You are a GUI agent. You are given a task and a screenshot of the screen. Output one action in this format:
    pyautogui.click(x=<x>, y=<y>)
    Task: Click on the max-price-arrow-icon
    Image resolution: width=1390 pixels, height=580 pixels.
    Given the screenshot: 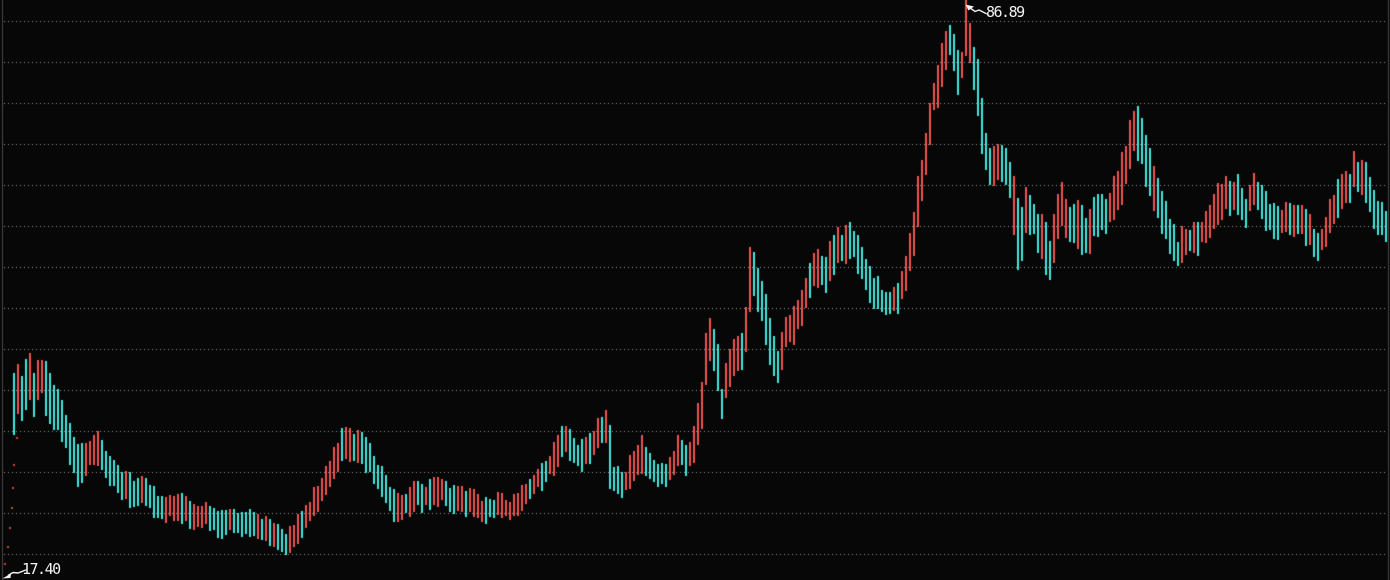 What is the action you would take?
    pyautogui.click(x=976, y=9)
    